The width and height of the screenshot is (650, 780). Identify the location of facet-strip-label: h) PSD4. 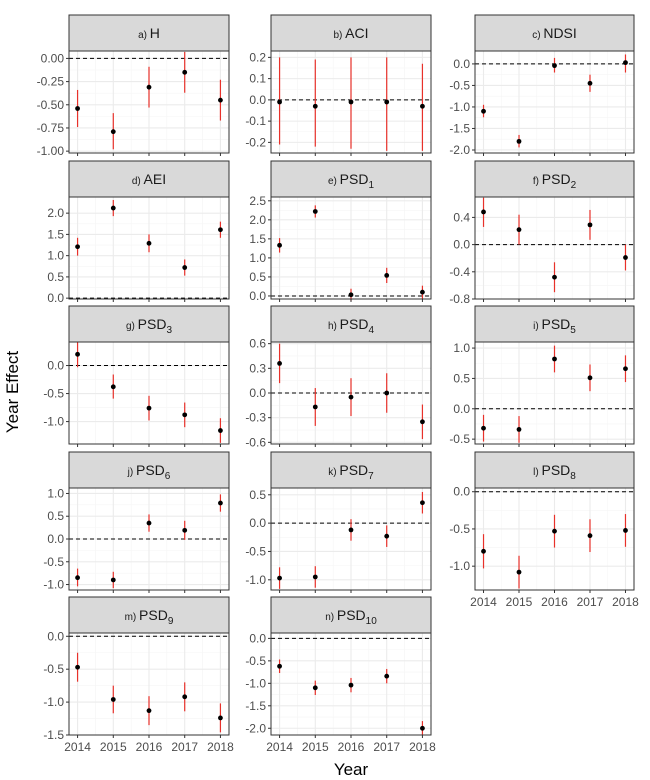
(351, 326).